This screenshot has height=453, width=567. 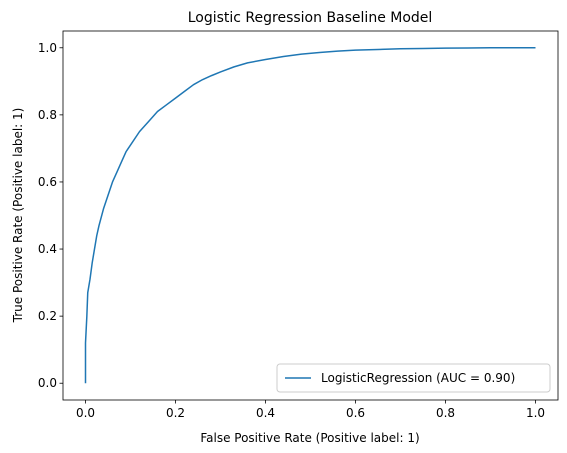 I want to click on y-tick-label: 0.8, so click(x=47, y=115).